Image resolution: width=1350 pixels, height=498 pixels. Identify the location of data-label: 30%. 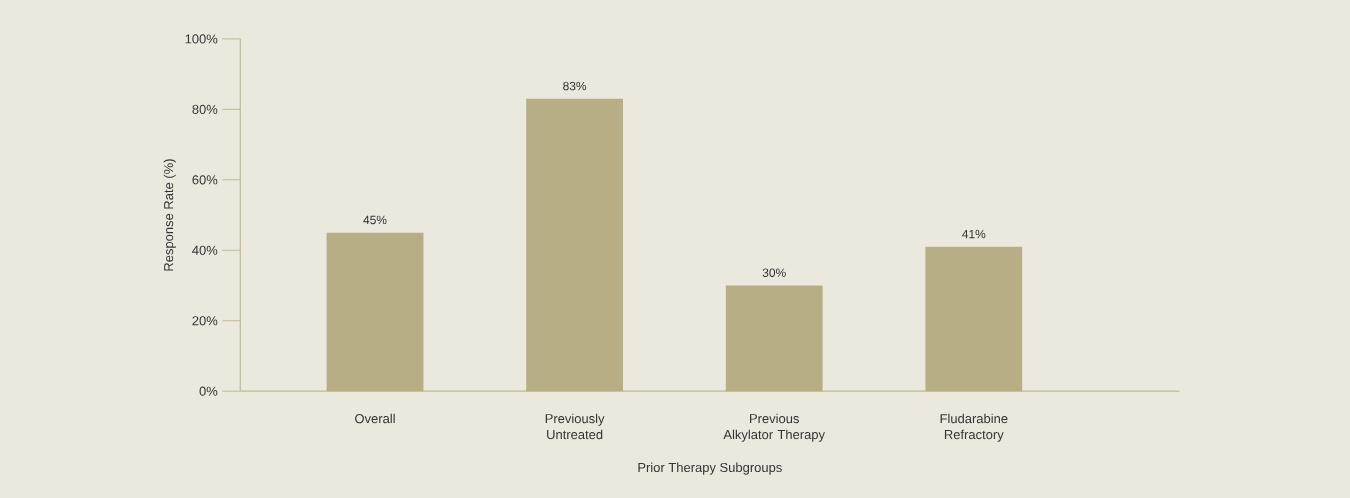
(774, 273).